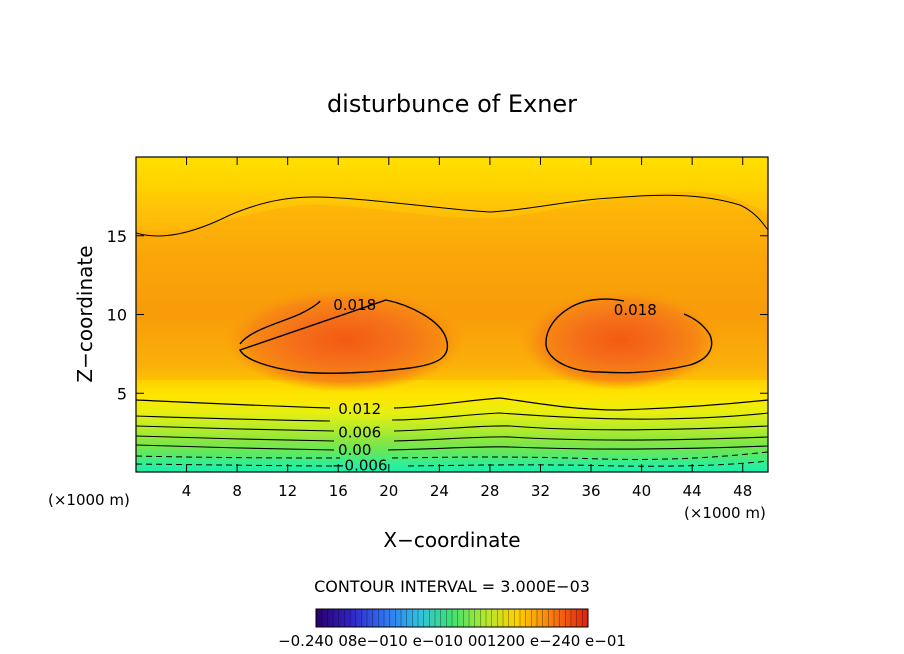 This screenshot has width=904, height=654. Describe the element at coordinates (237, 491) in the screenshot. I see `x-tick-label: 8` at that location.